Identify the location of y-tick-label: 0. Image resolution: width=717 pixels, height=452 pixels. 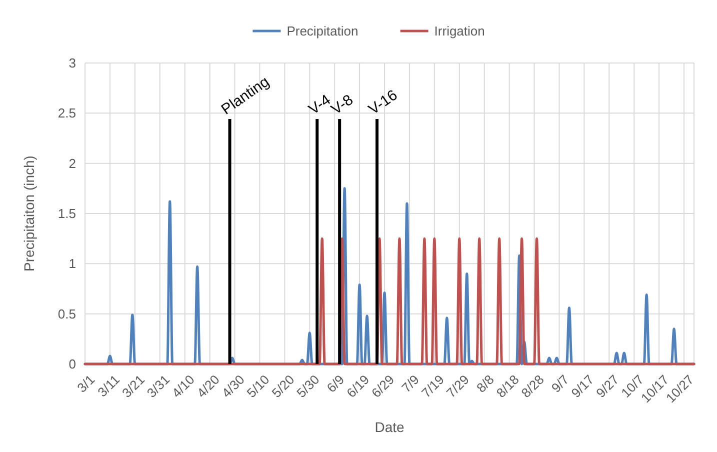
(72, 364).